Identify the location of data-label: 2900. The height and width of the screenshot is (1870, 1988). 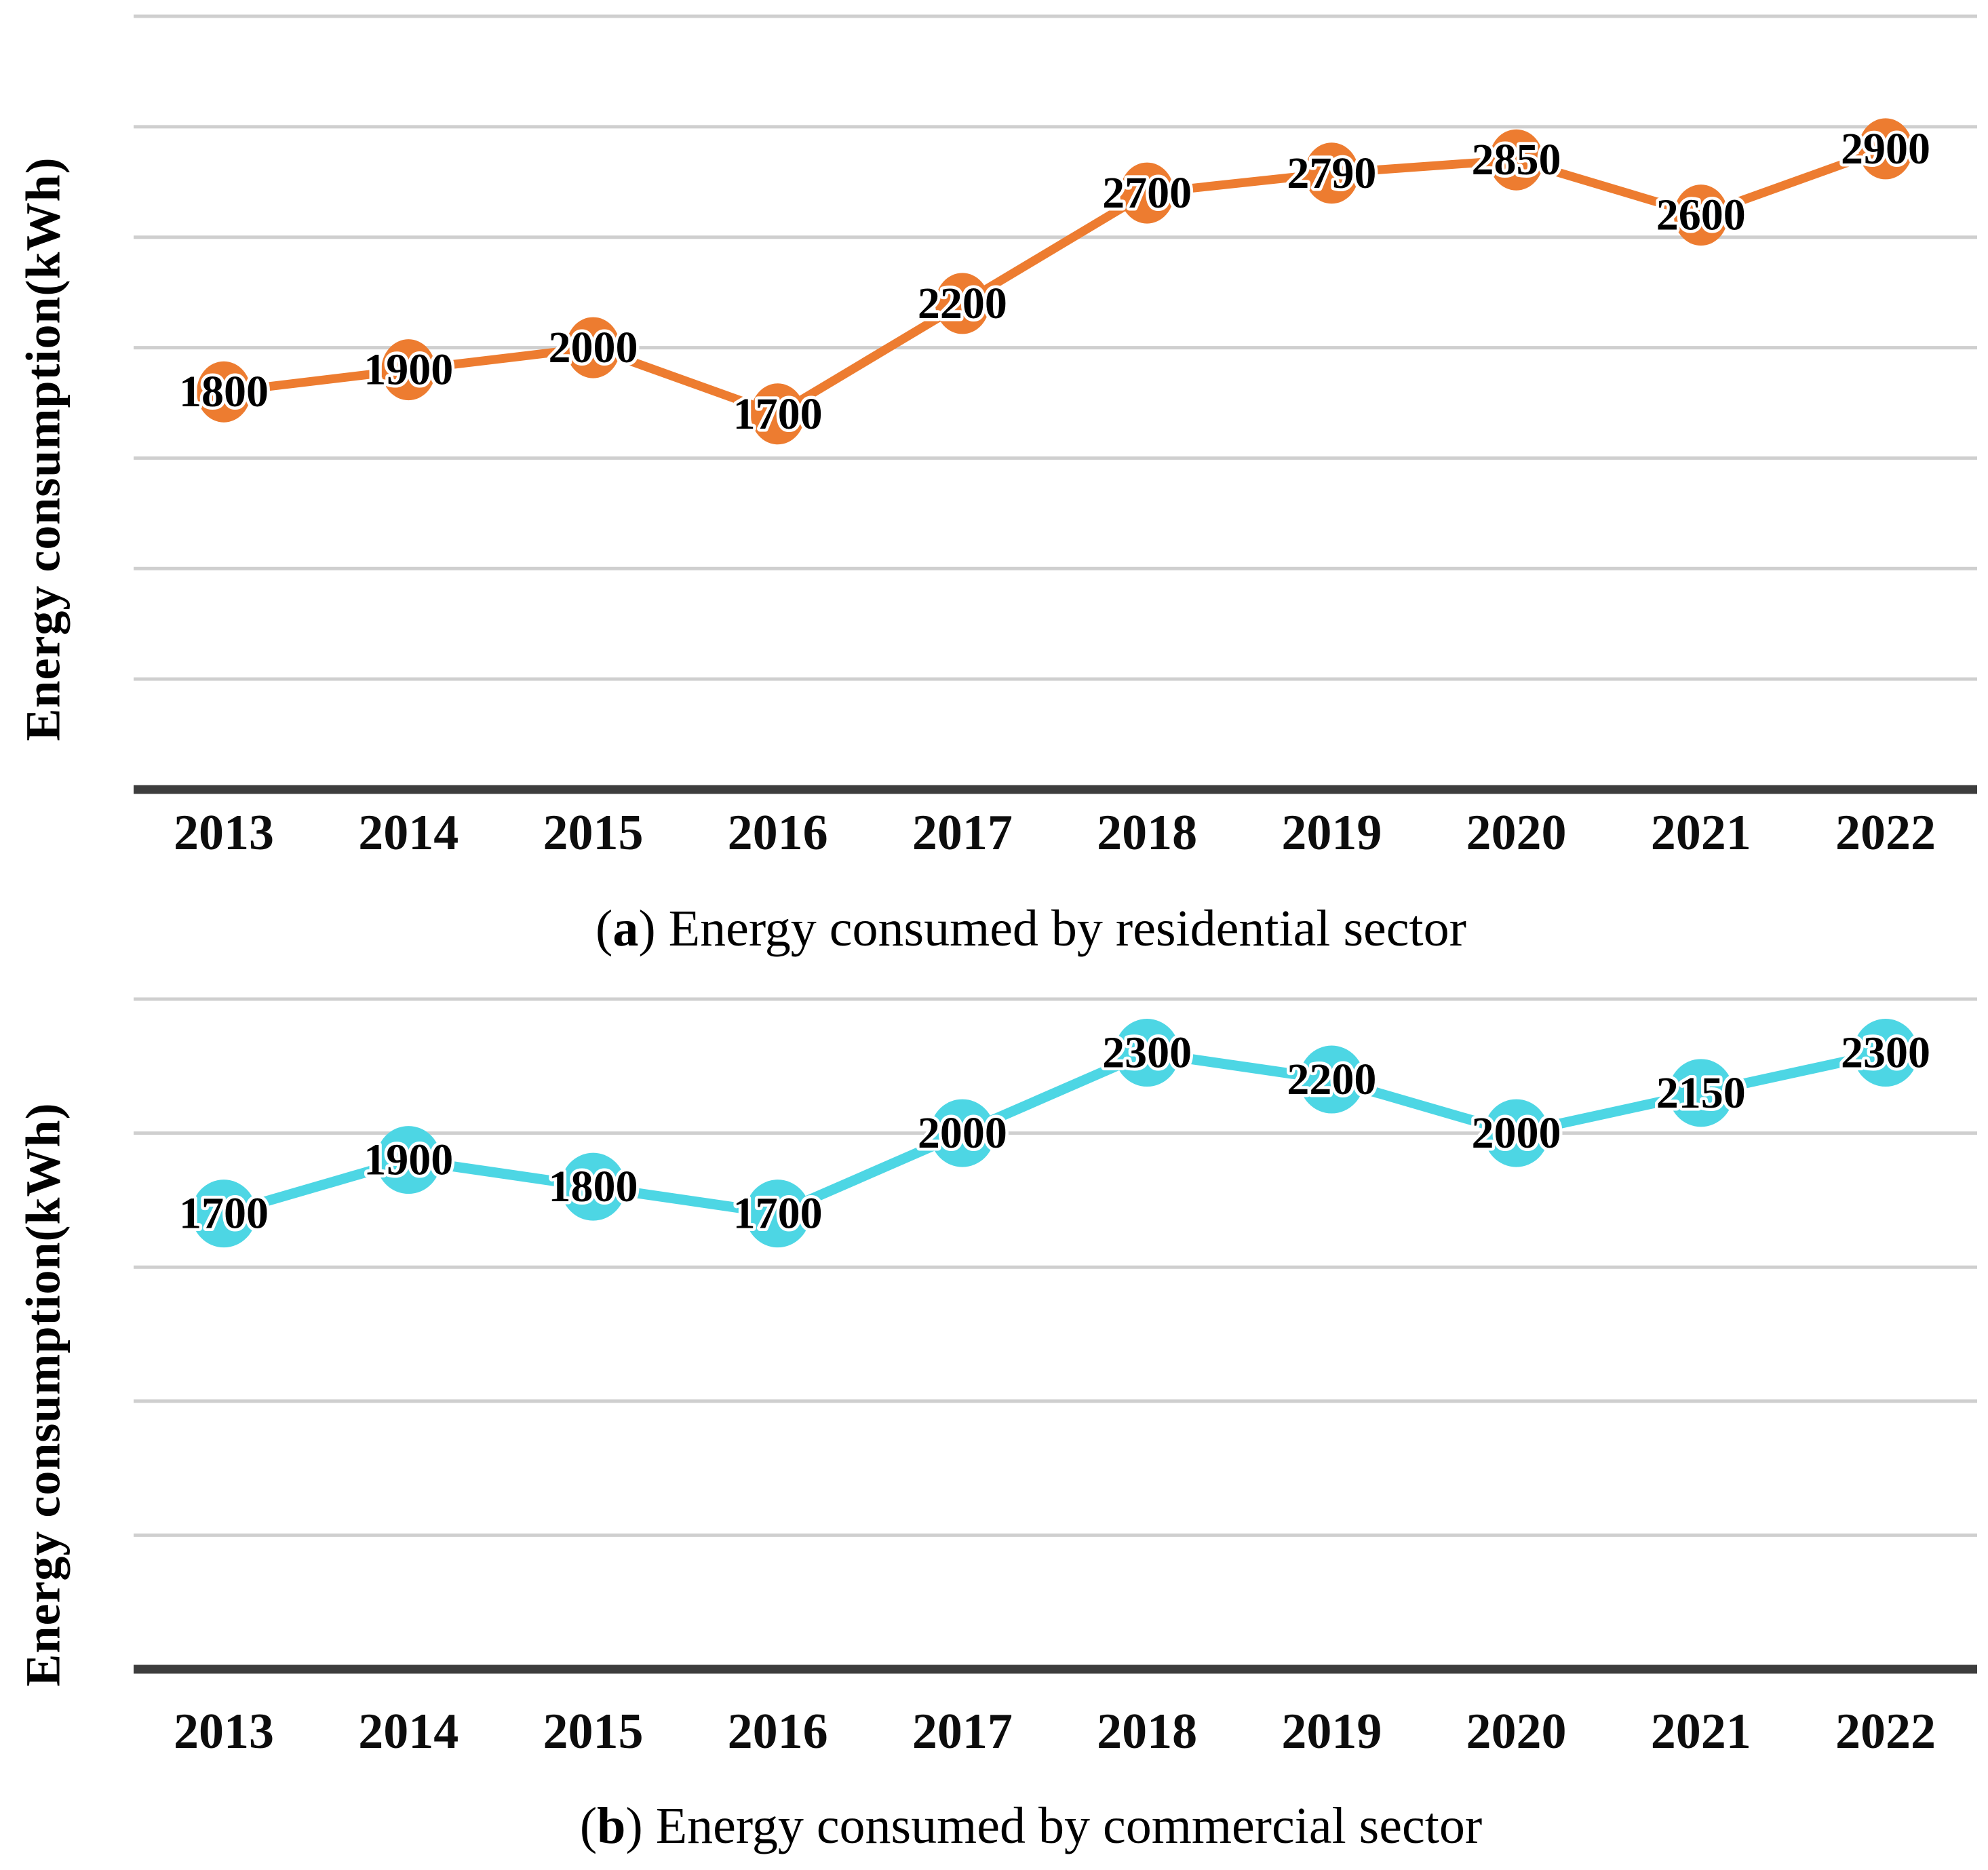
(1885, 149).